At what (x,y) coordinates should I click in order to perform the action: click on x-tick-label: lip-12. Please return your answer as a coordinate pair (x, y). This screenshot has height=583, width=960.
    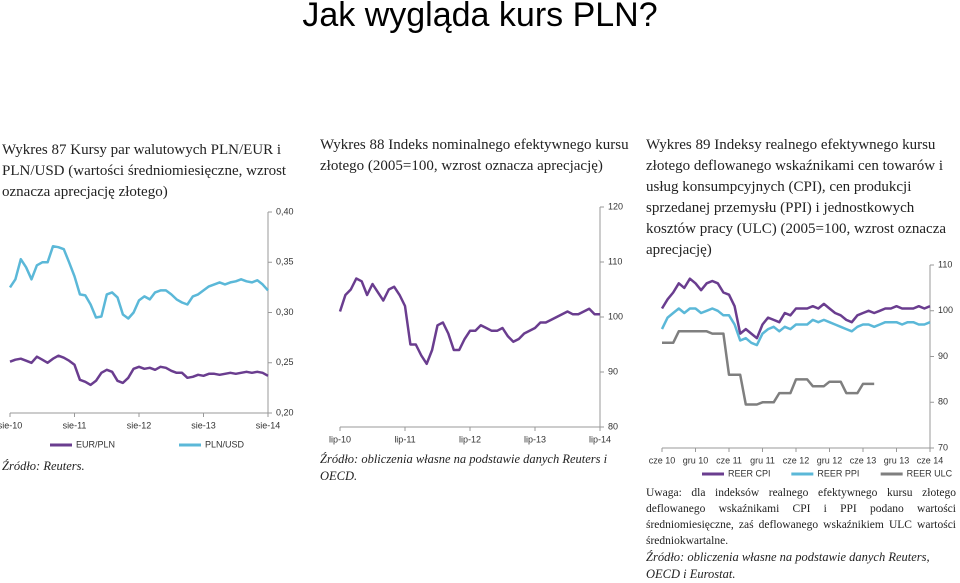
    Looking at the image, I should click on (470, 439).